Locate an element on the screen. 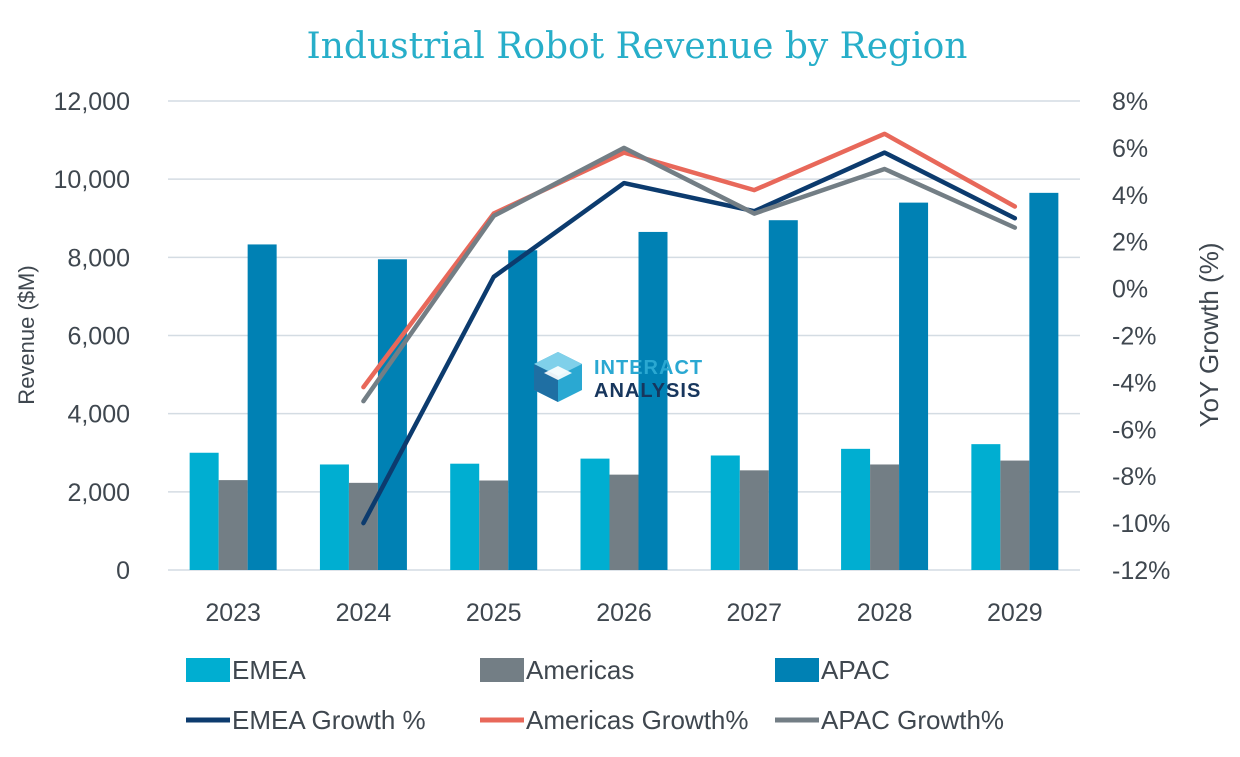 The width and height of the screenshot is (1240, 757). x-tick-label: 2026 is located at coordinates (624, 613).